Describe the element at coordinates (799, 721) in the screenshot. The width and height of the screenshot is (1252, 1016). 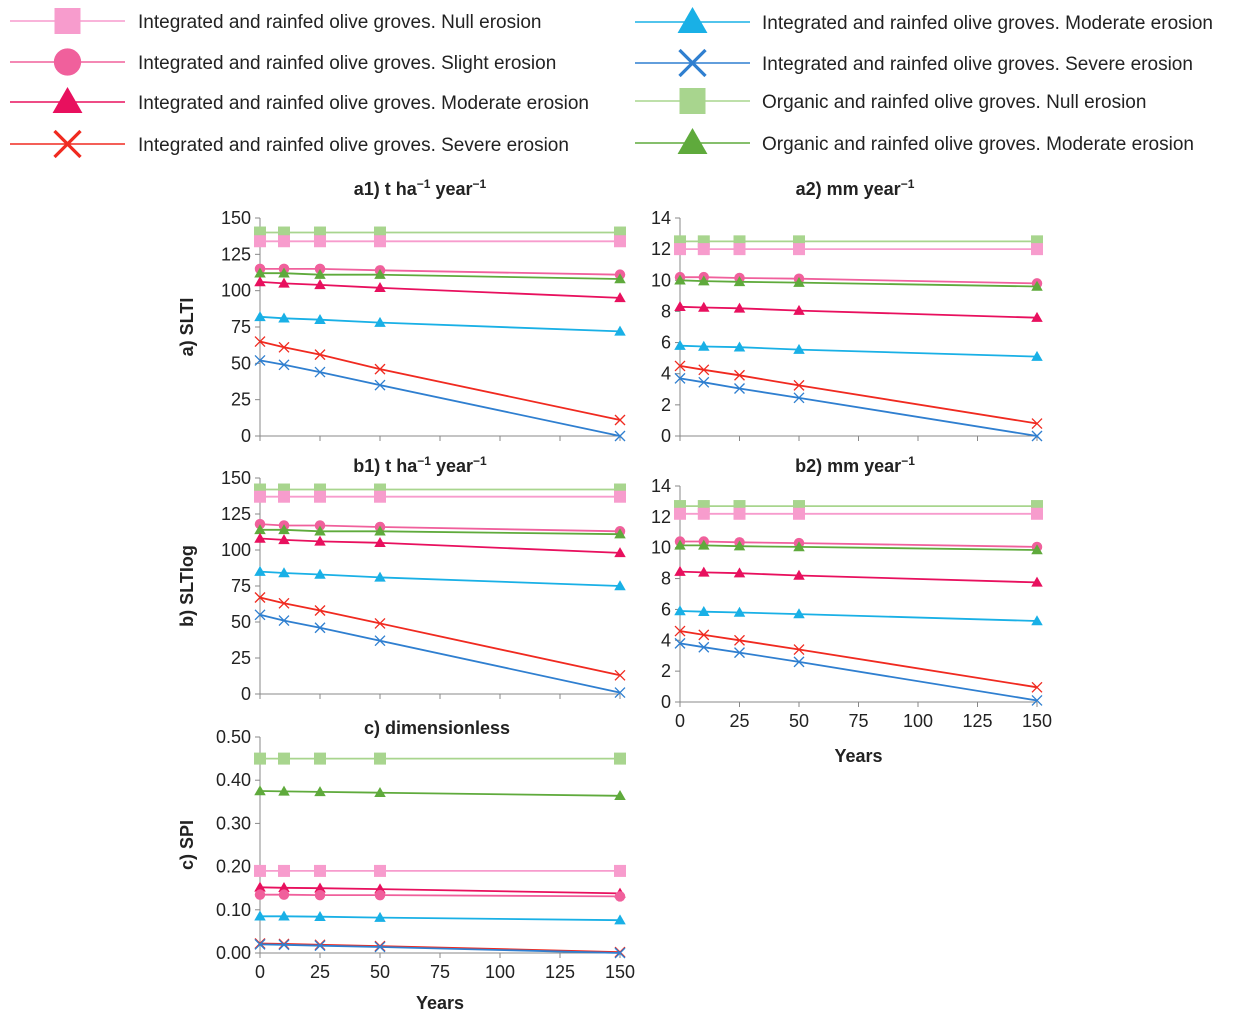
I see `x-tick-label: 50` at that location.